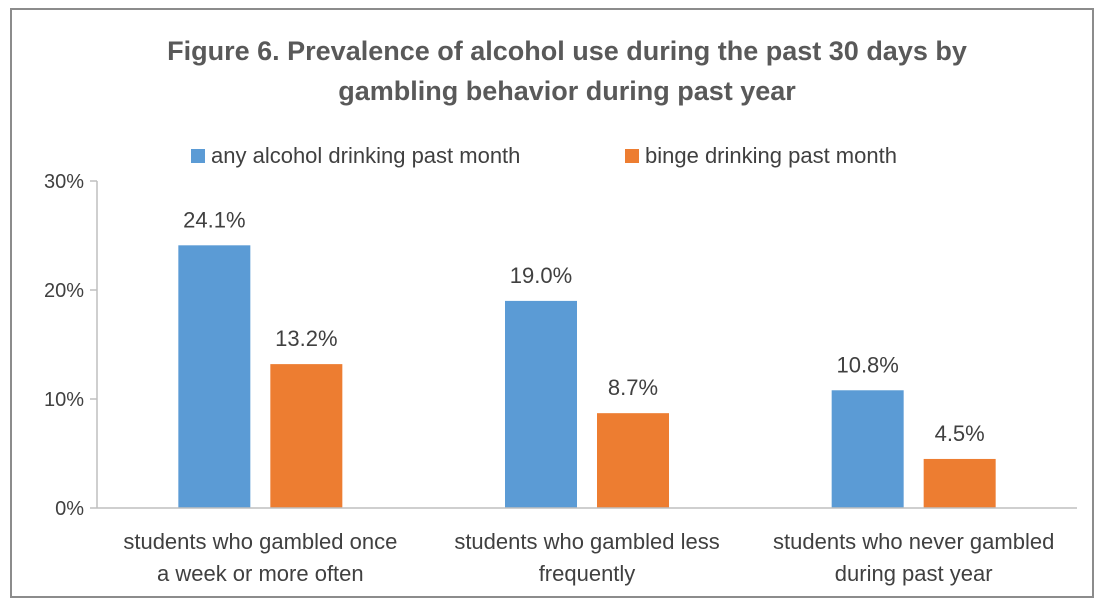 The height and width of the screenshot is (605, 1109). Describe the element at coordinates (71, 345) in the screenshot. I see `y-axis: 0% 10% 20% 30%` at that location.